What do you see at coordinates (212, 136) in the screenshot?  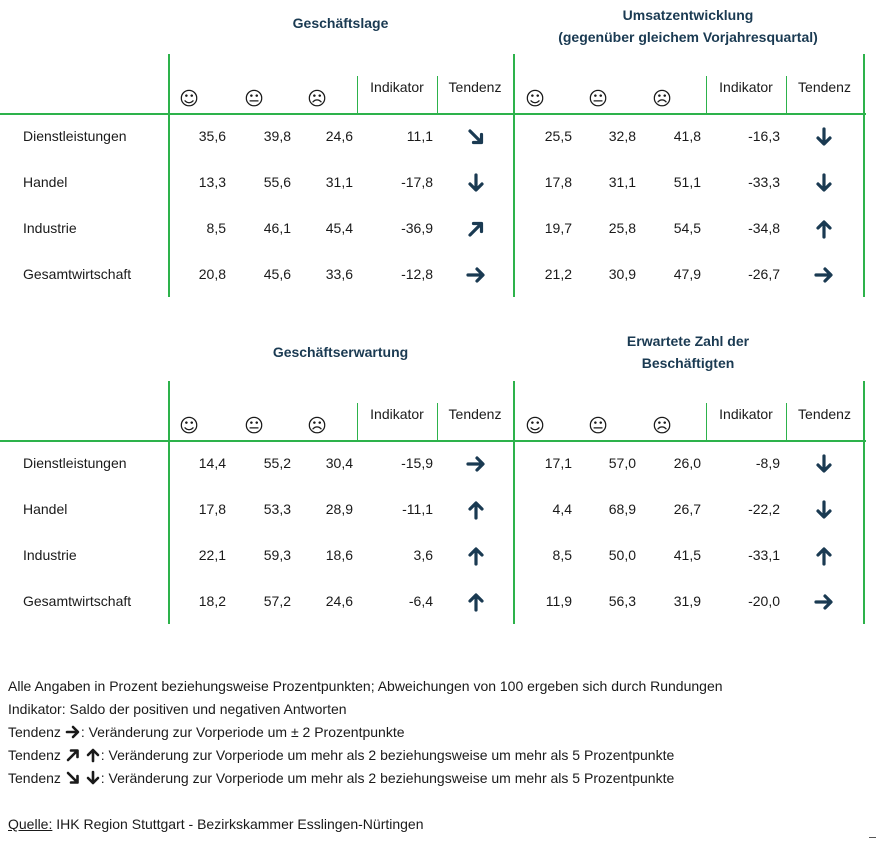 I see `table-cell-value: 35,6` at bounding box center [212, 136].